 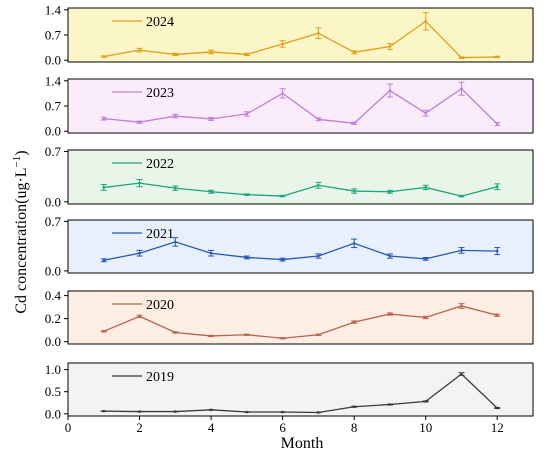 I want to click on panel-2020: 0.0 0.2 0.4 2020, so click(x=289, y=318).